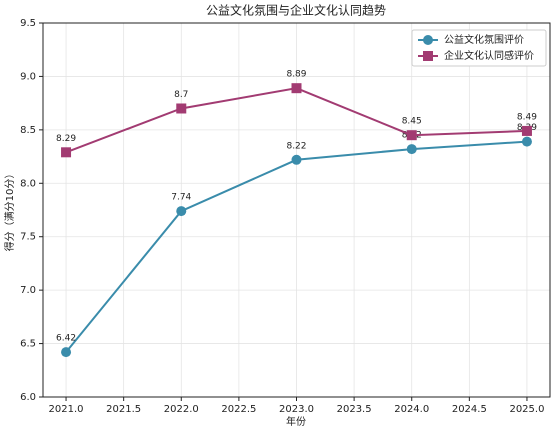 The width and height of the screenshot is (558, 428). Describe the element at coordinates (28, 344) in the screenshot. I see `y-tick-label: 6.5` at that location.